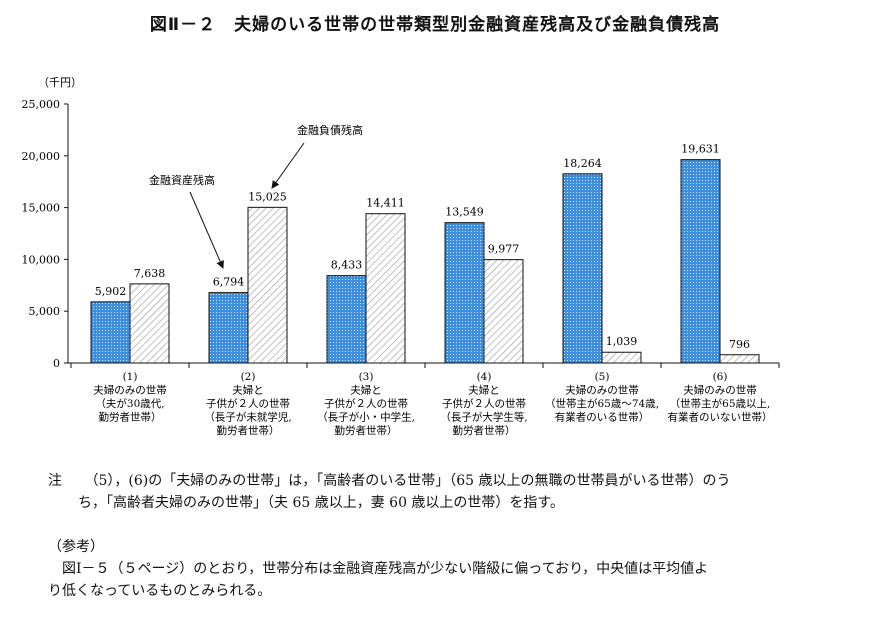 The width and height of the screenshot is (870, 622). I want to click on y-tick-label: 15,000, so click(41, 208).